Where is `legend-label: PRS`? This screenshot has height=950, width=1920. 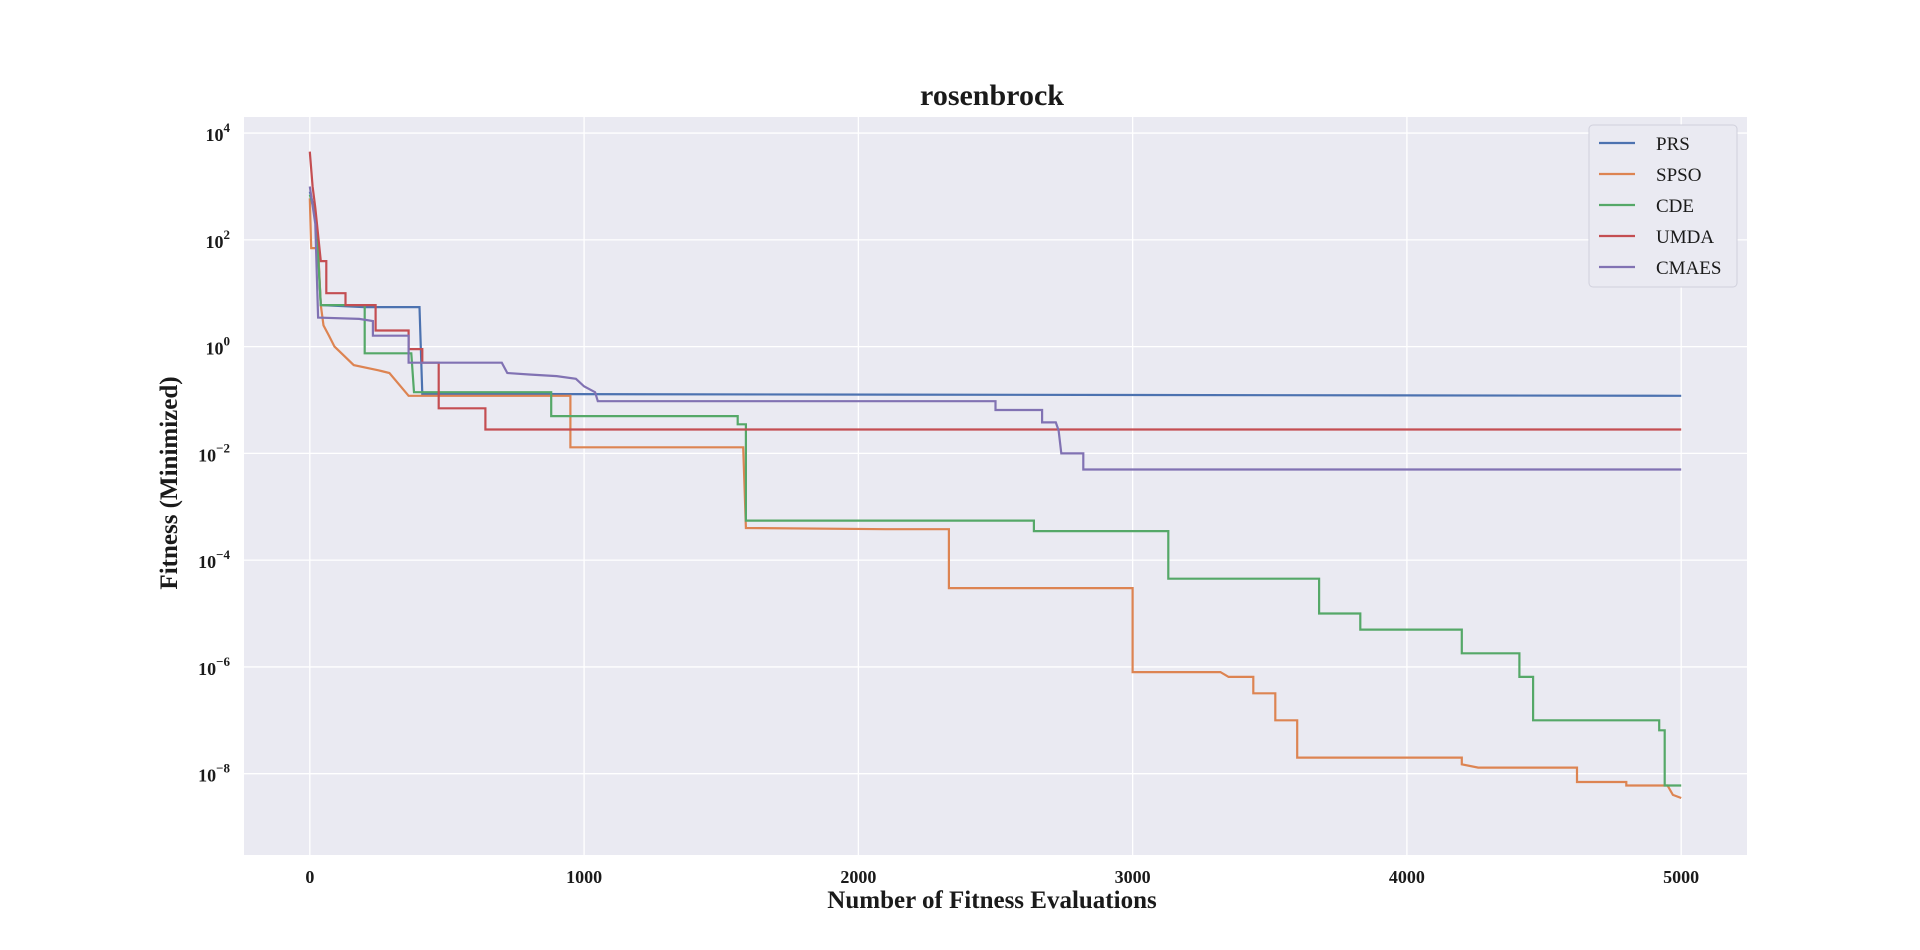 legend-label: PRS is located at coordinates (1673, 144).